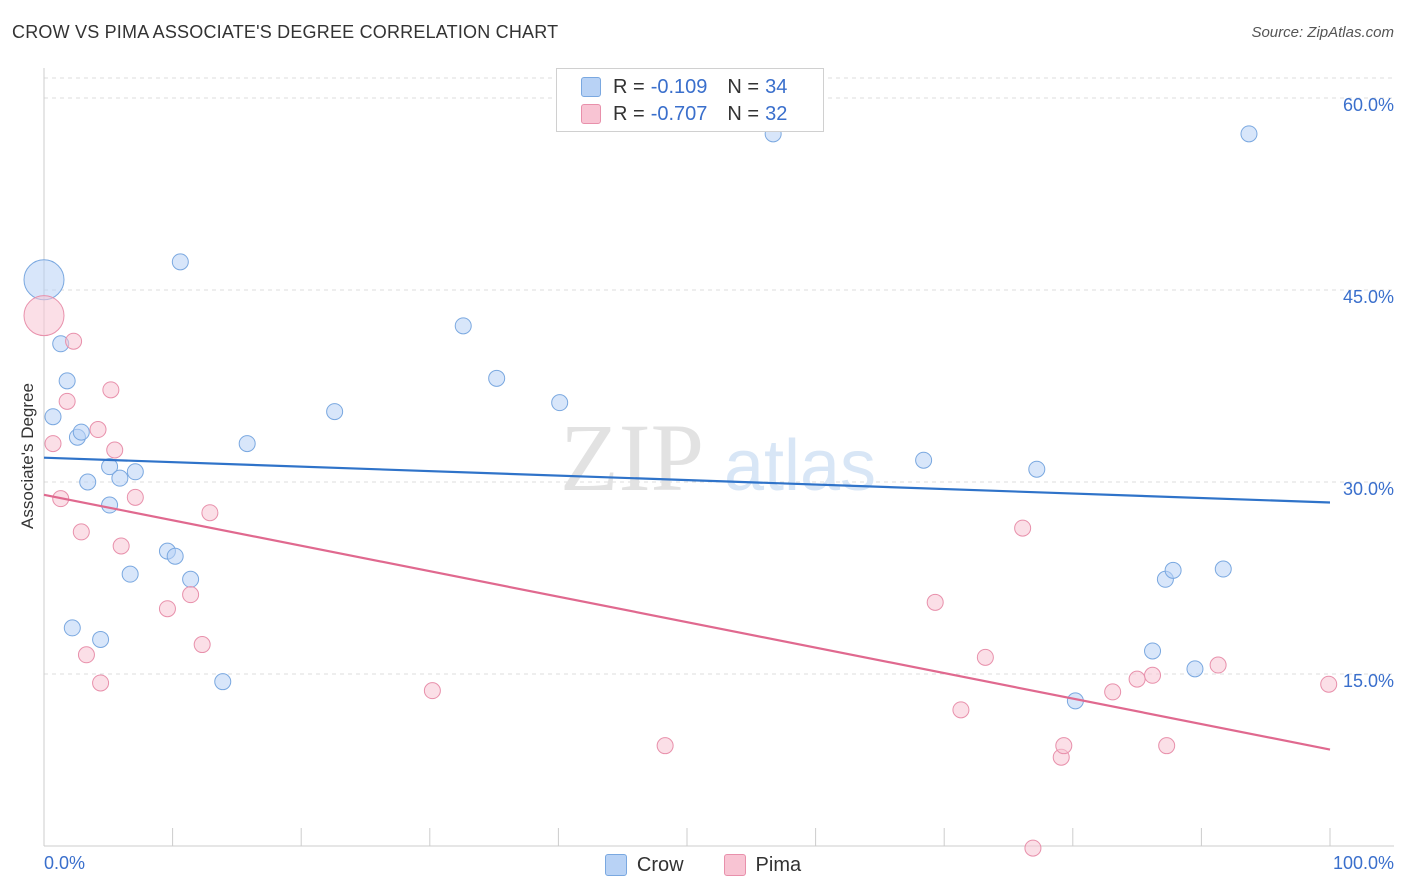 This screenshot has width=1406, height=892. I want to click on stats-legend: R = -0.109 N = 34 R = -0.707 N = 32, so click(690, 100).